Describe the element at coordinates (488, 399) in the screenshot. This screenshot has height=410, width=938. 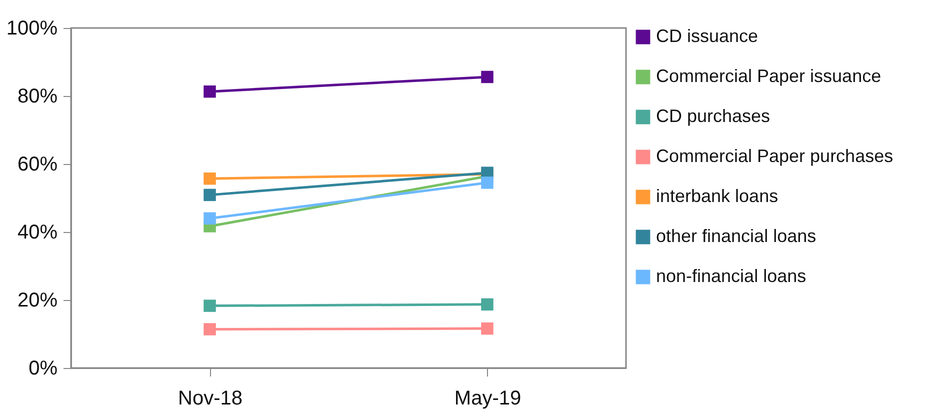
I see `x-tick-label: May-19` at that location.